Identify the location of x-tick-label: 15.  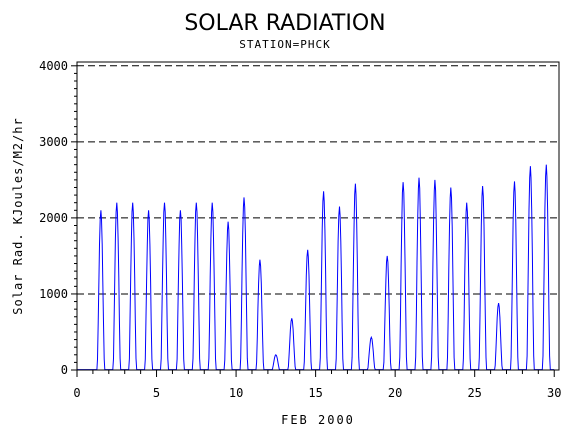
(315, 393).